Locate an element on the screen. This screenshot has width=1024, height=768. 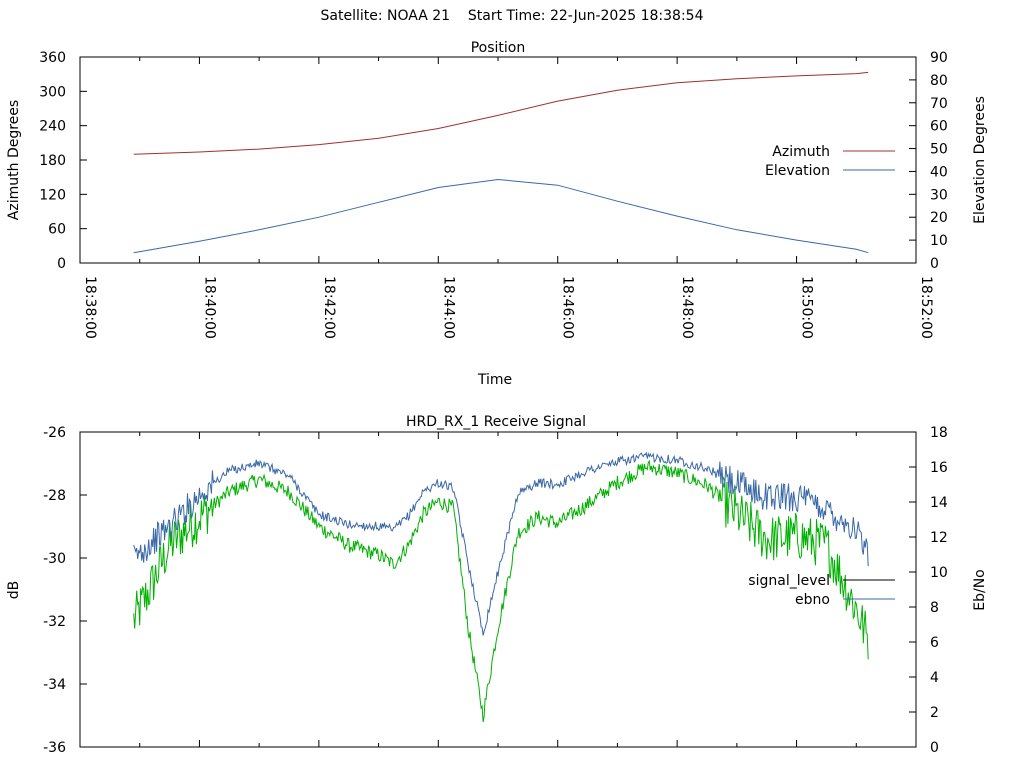
signal-y2-axis-label: Eb/No is located at coordinates (980, 590).